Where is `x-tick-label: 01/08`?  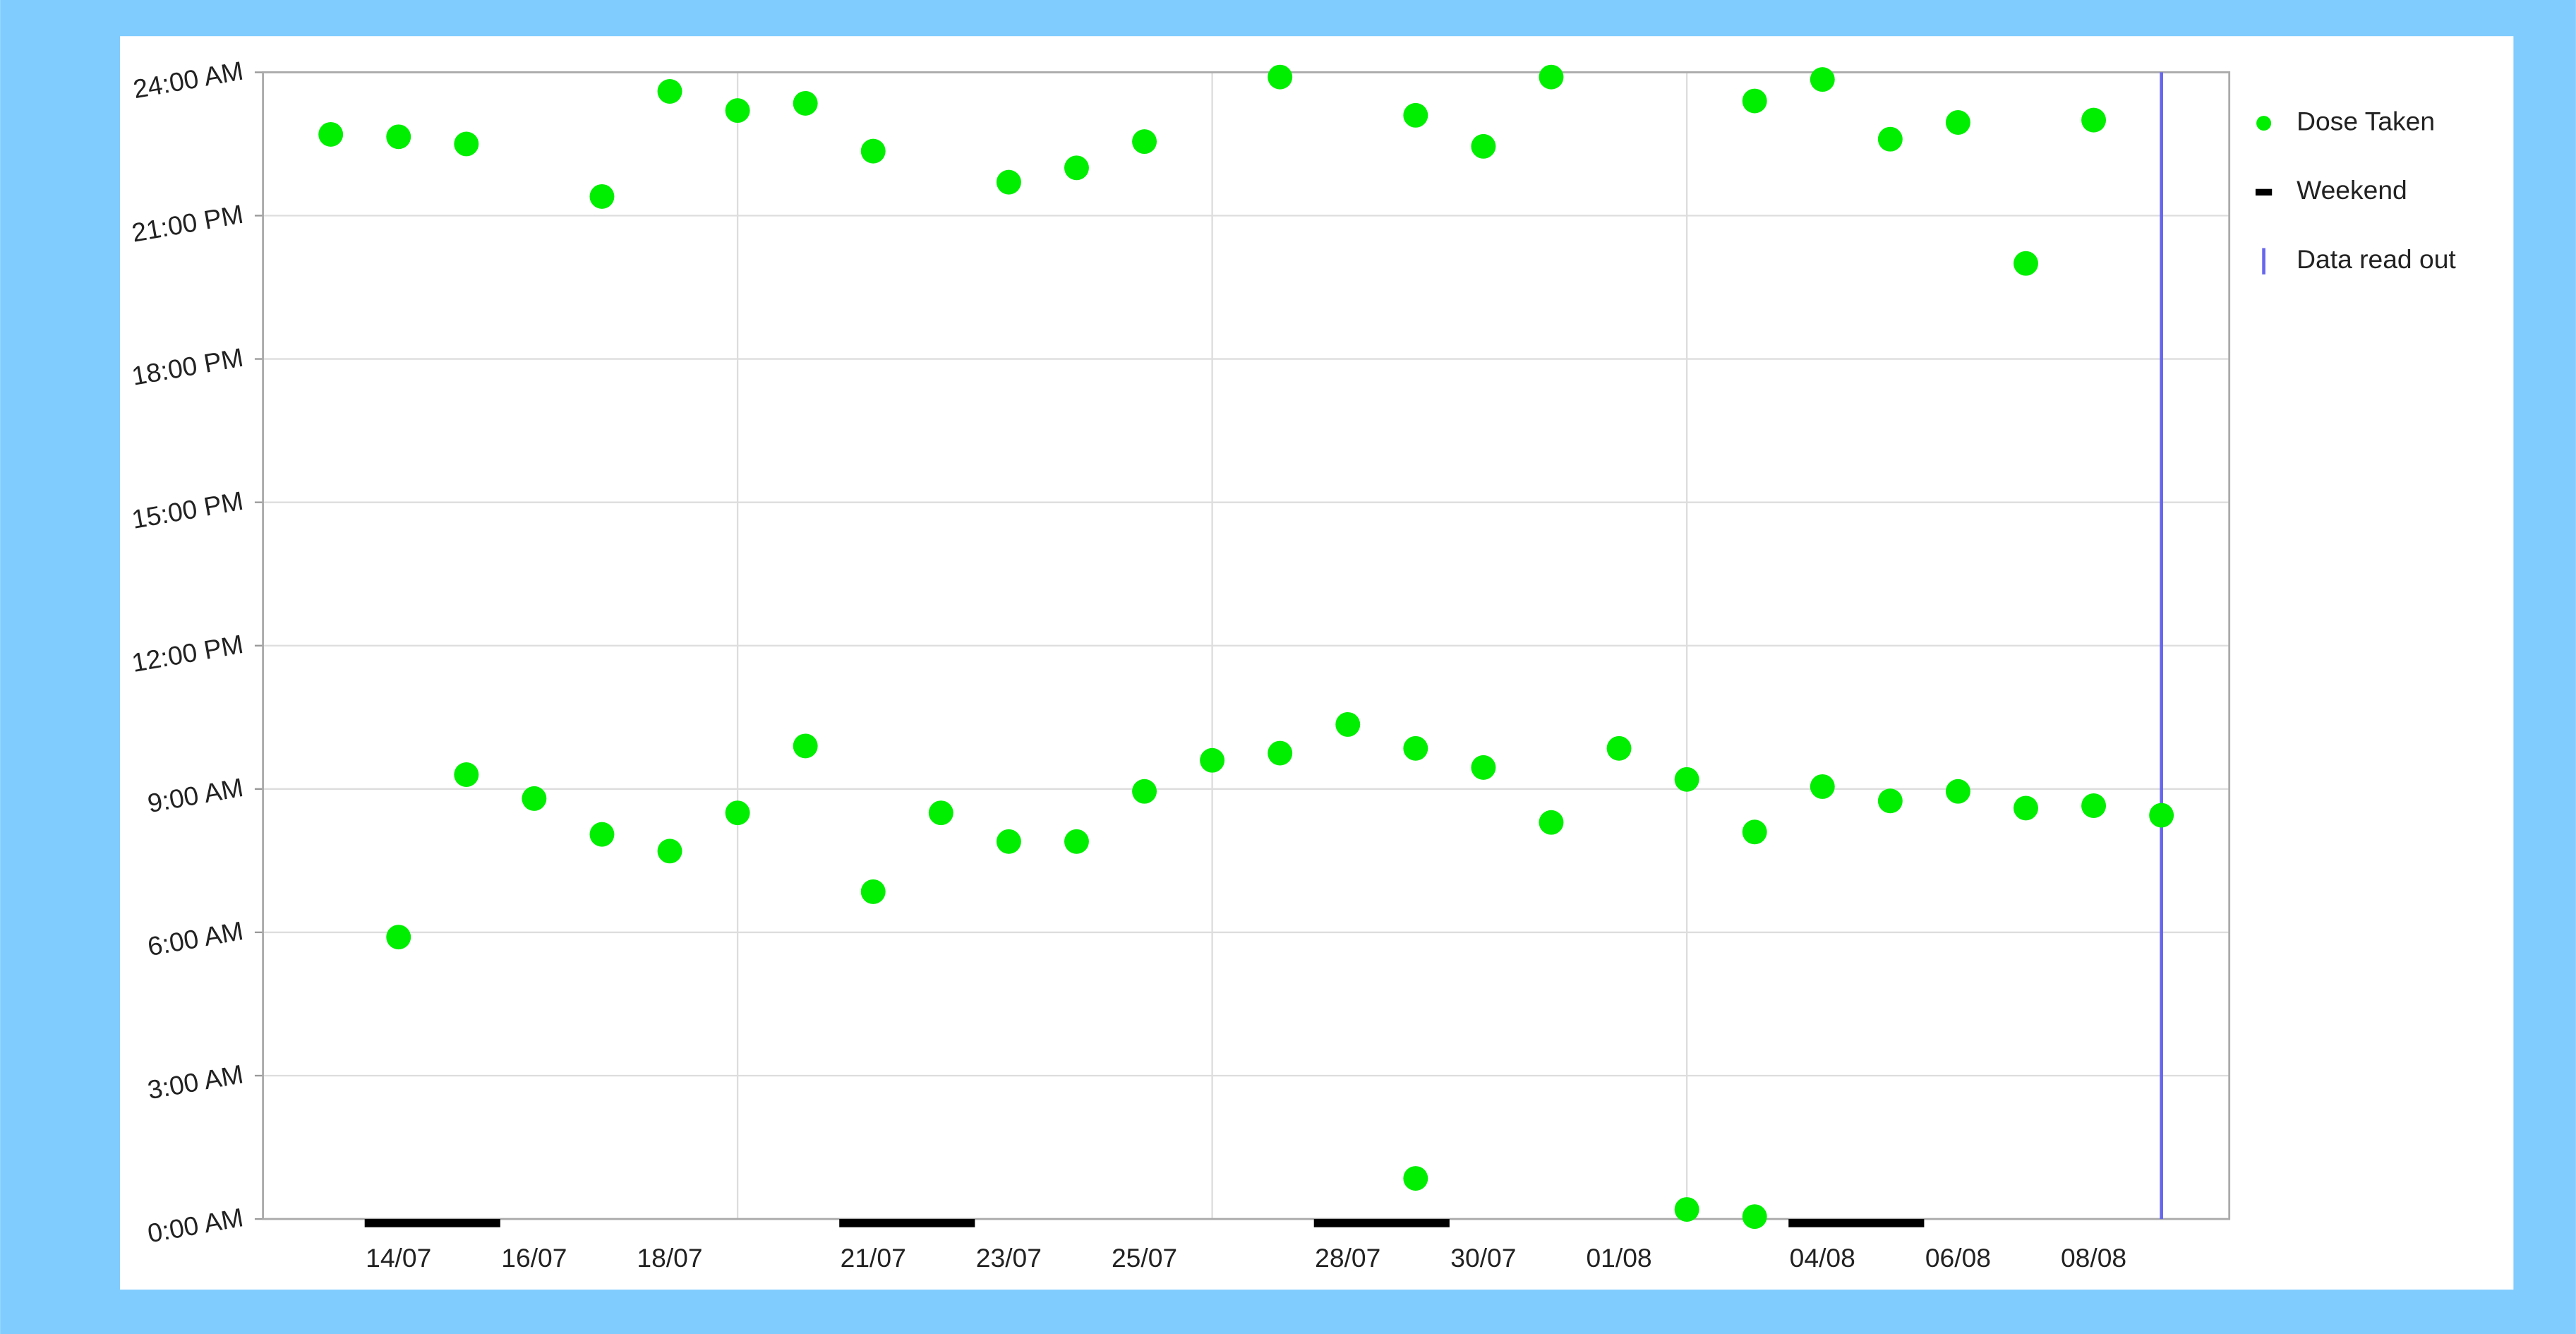
x-tick-label: 01/08 is located at coordinates (1618, 1258).